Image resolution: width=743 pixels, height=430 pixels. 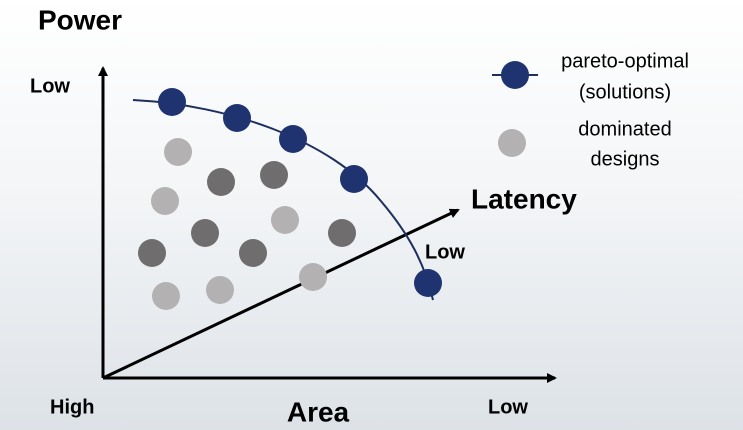 I want to click on legend-text: designs, so click(x=625, y=159).